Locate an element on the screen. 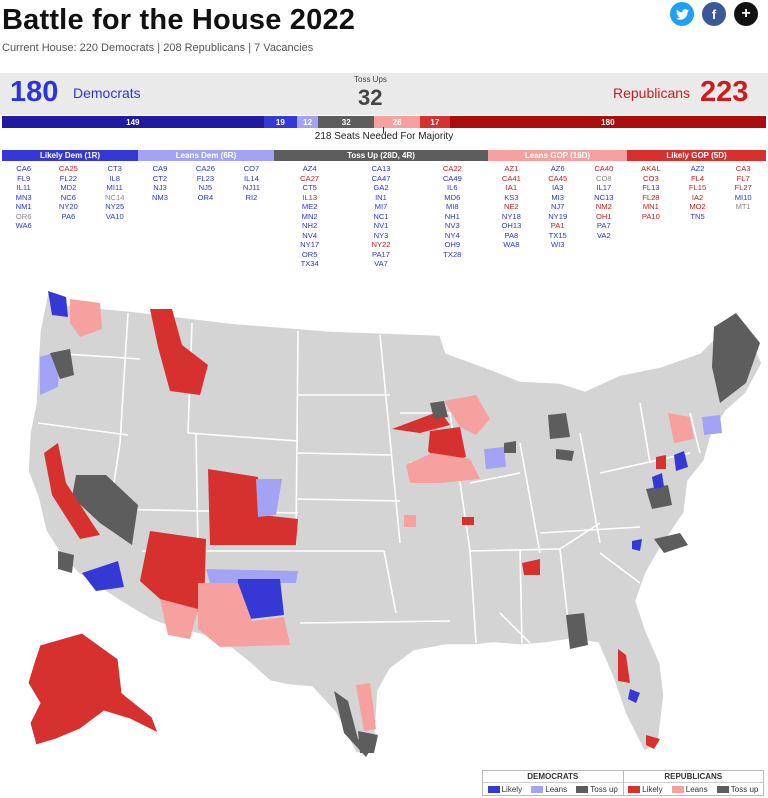  district-code: PA7 is located at coordinates (603, 225).